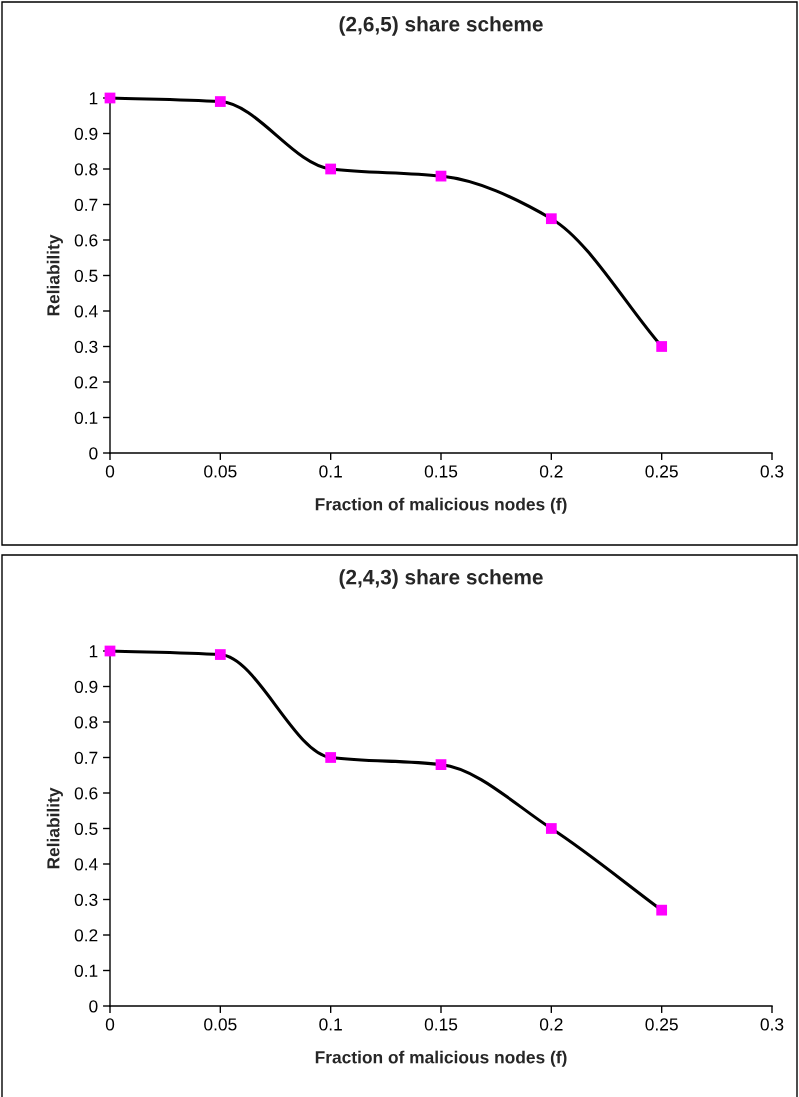 The image size is (799, 1097). Describe the element at coordinates (441, 26) in the screenshot. I see `chart-title: (2,6,5) share scheme` at that location.